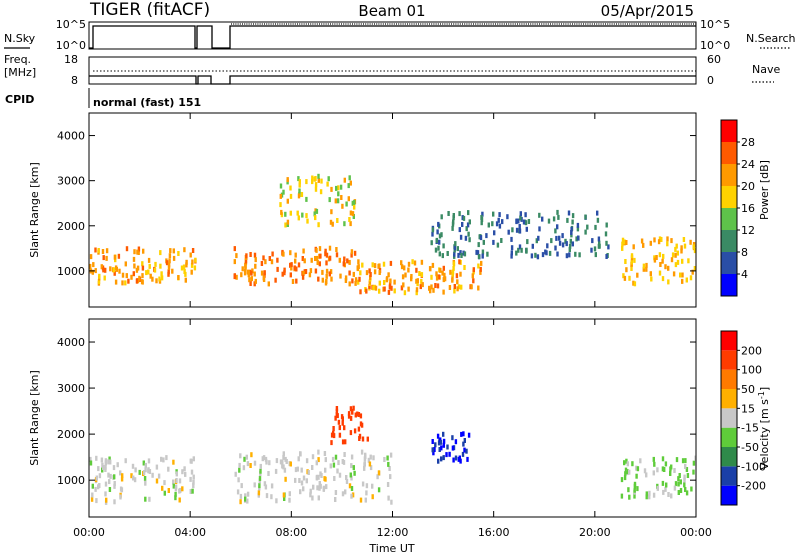  Describe the element at coordinates (748, 186) in the screenshot. I see `colorbar-label-powCbar-4: 20` at that location.